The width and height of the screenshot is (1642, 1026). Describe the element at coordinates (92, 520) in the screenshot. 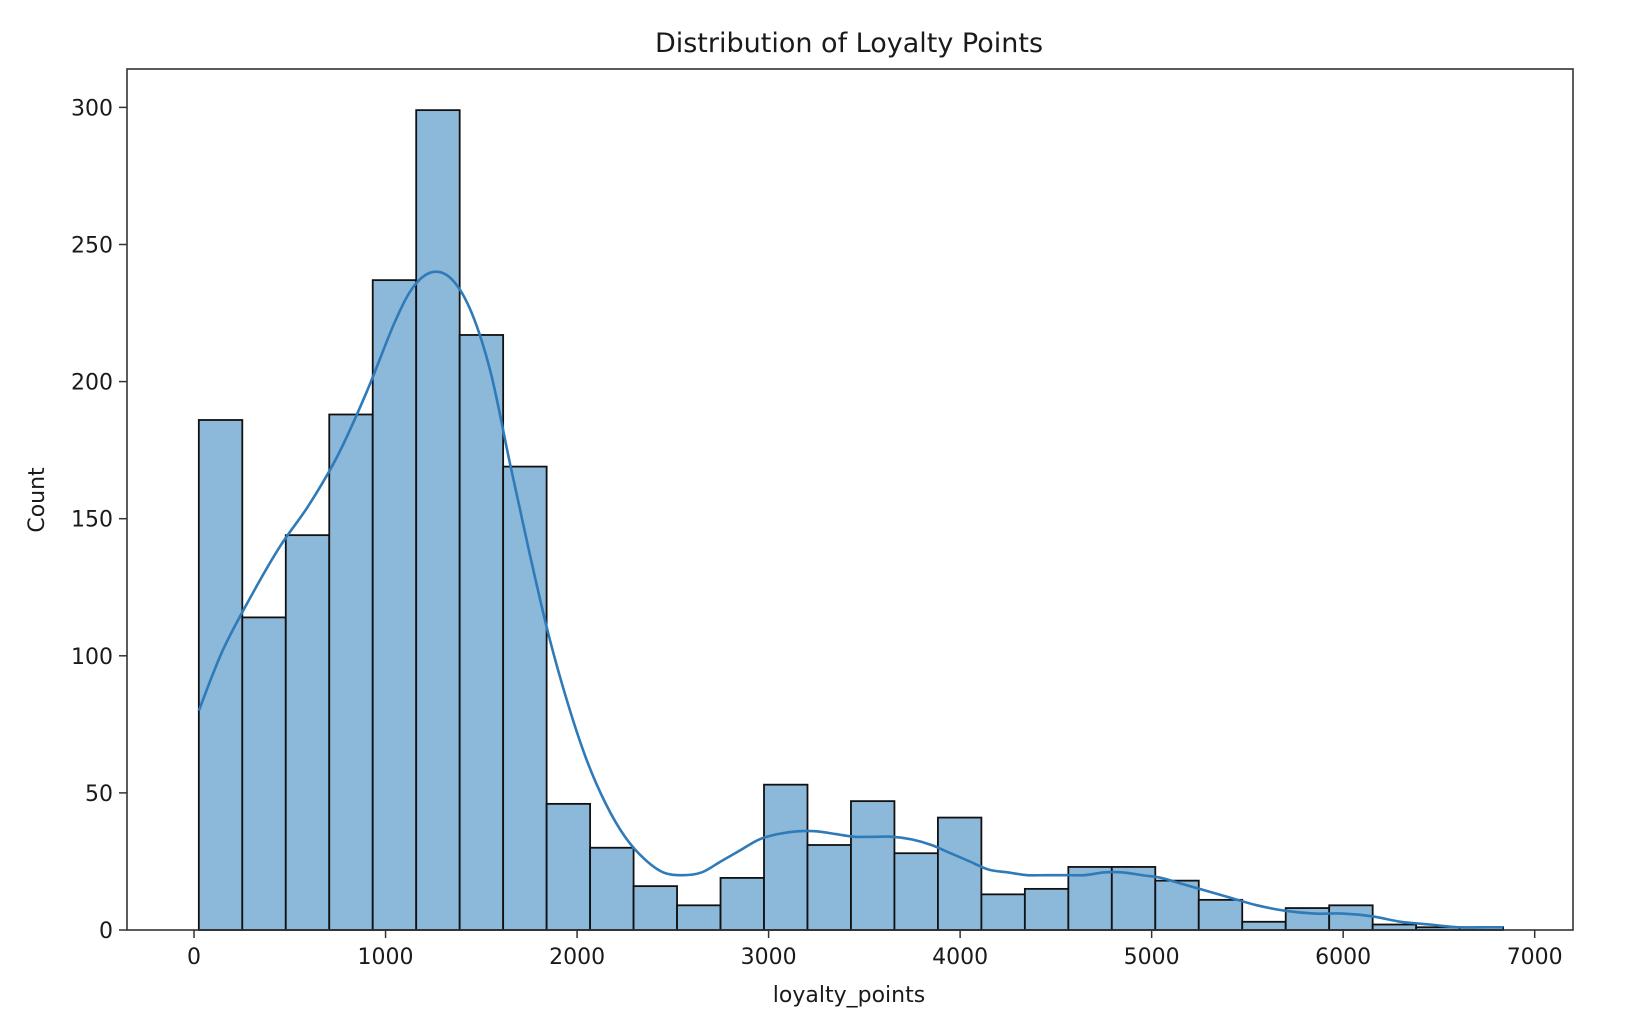

I see `y-tick-label: 150` at that location.